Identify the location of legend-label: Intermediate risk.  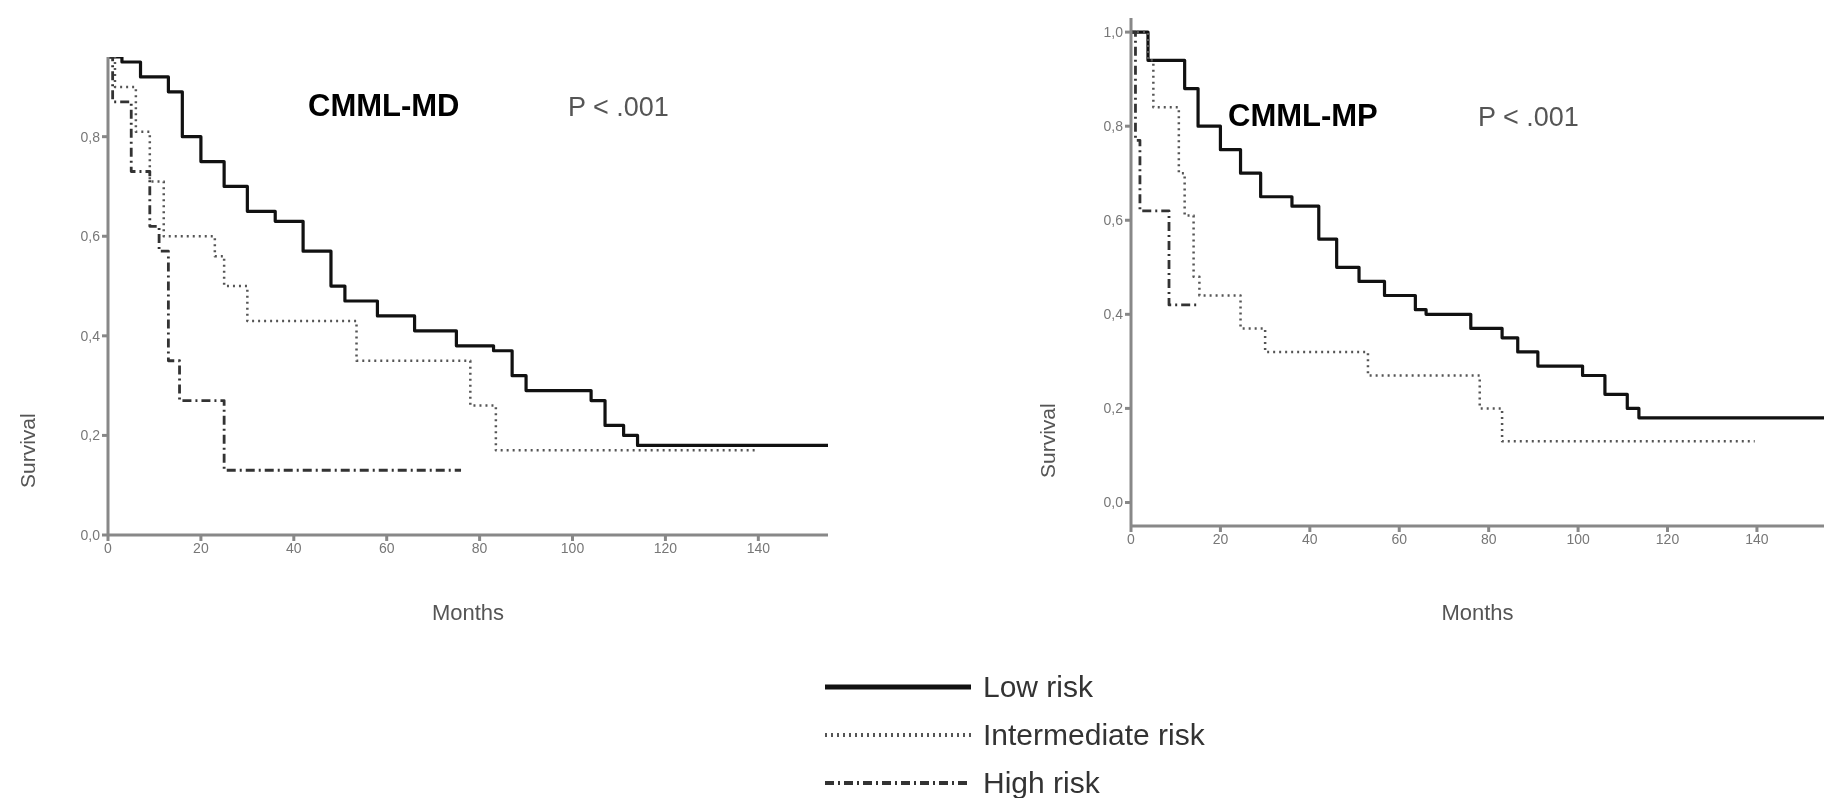
(1094, 735).